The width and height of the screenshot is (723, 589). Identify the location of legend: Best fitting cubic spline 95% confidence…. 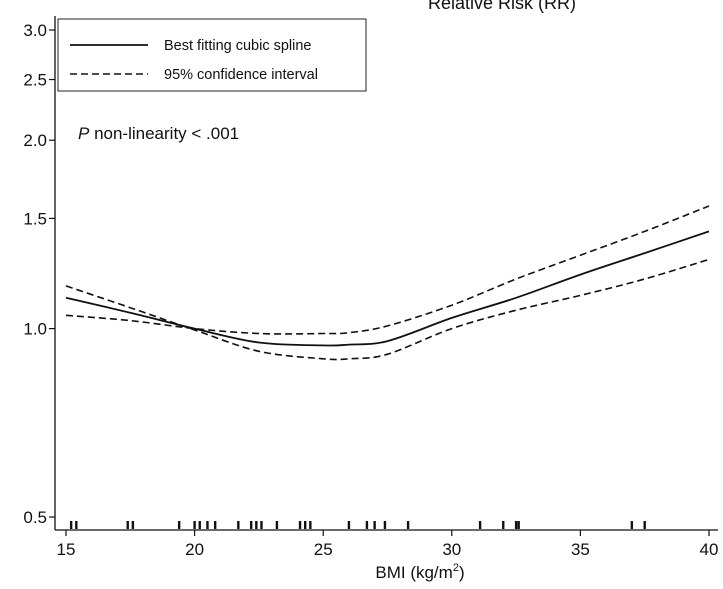
(212, 55).